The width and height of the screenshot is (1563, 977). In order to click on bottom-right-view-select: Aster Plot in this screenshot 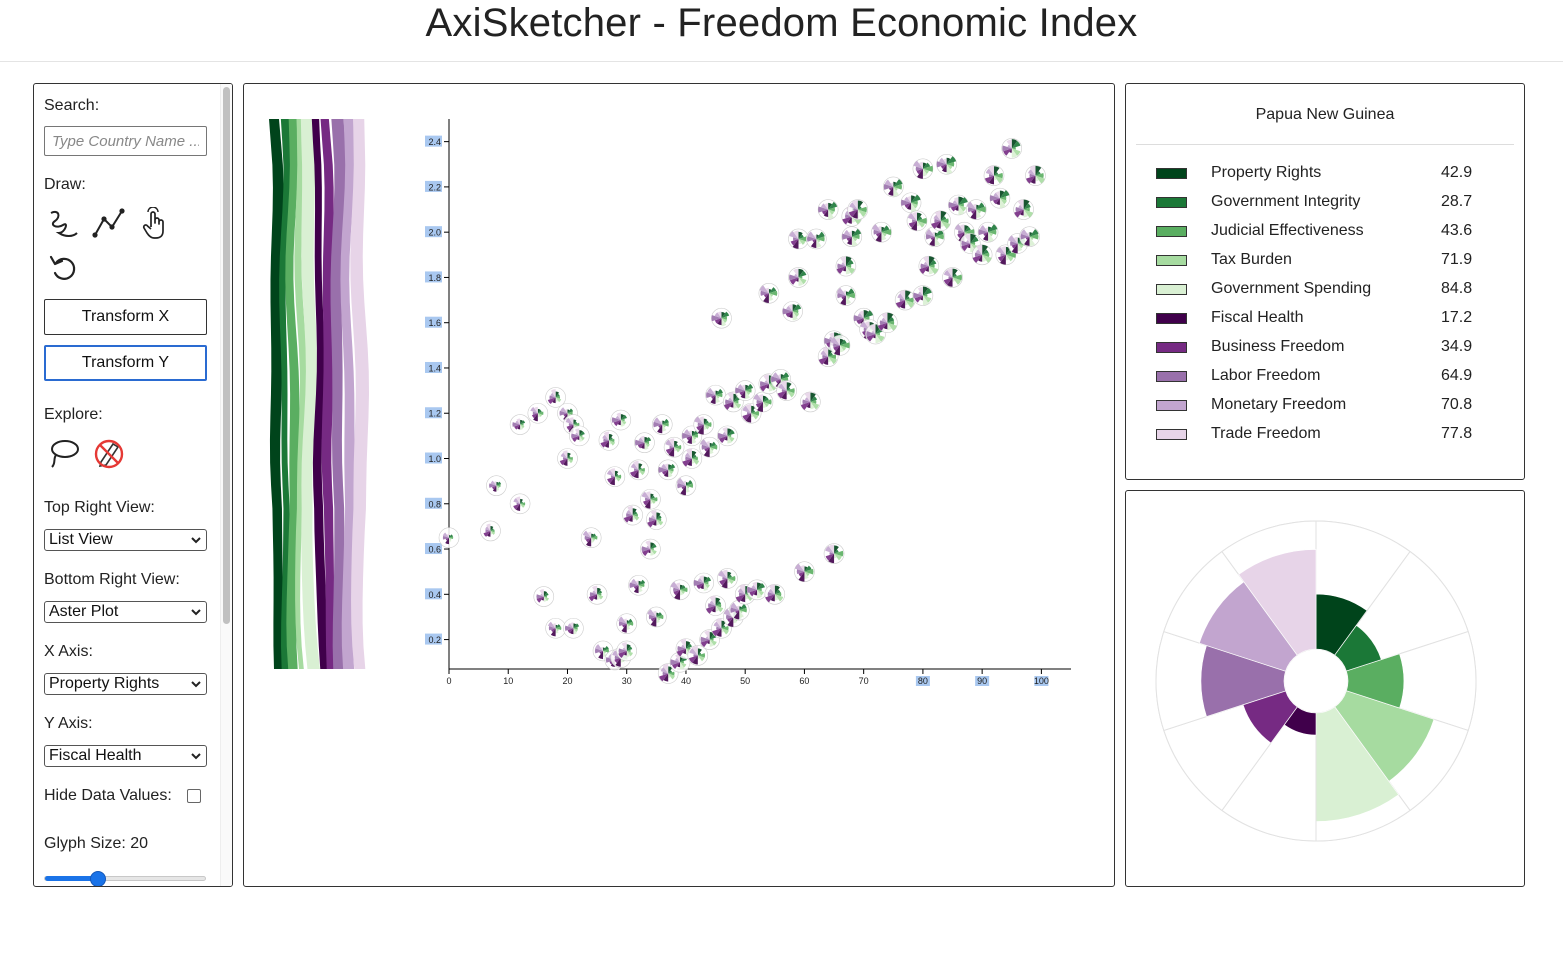, I will do `click(125, 612)`.